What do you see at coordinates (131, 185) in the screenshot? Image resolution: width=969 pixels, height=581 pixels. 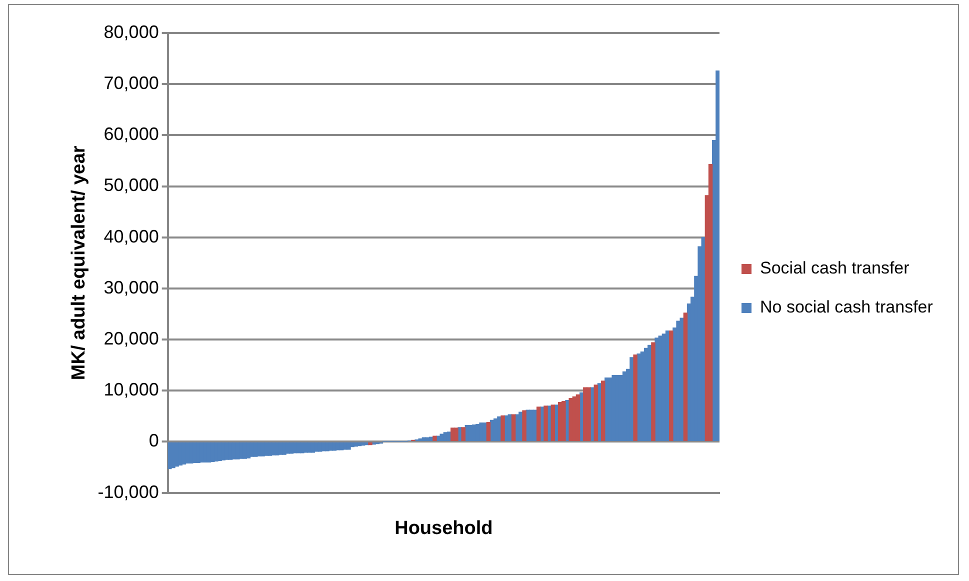 I see `y-tick-label: 50,000` at bounding box center [131, 185].